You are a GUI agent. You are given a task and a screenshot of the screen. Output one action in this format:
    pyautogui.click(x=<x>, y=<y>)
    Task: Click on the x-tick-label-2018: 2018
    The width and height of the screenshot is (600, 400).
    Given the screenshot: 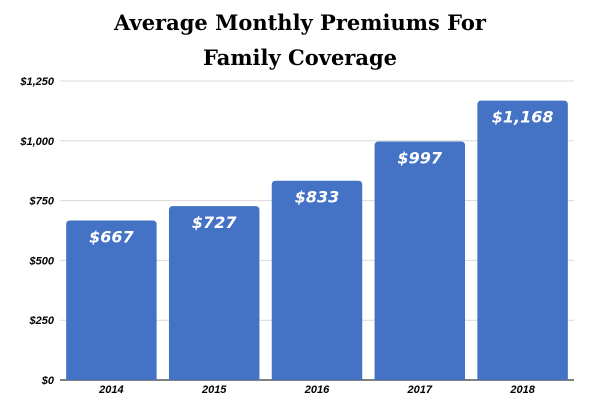 What is the action you would take?
    pyautogui.click(x=522, y=390)
    